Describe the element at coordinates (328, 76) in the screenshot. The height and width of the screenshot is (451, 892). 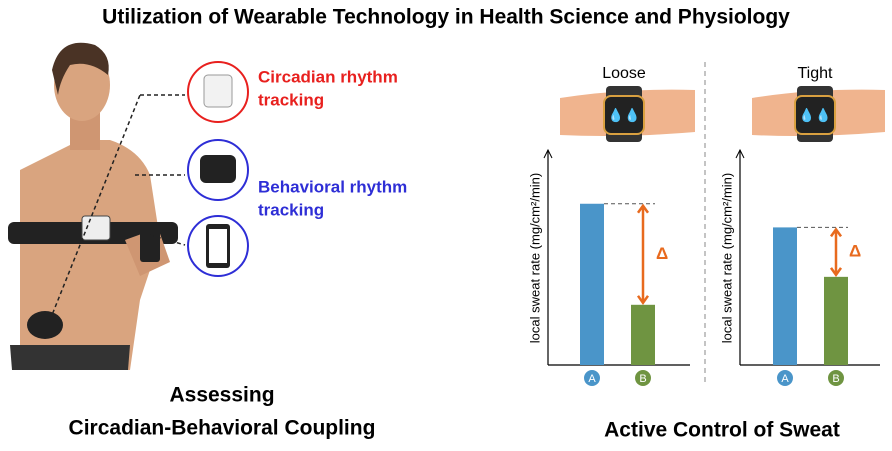
I see `device-label: Circadian rhythm` at that location.